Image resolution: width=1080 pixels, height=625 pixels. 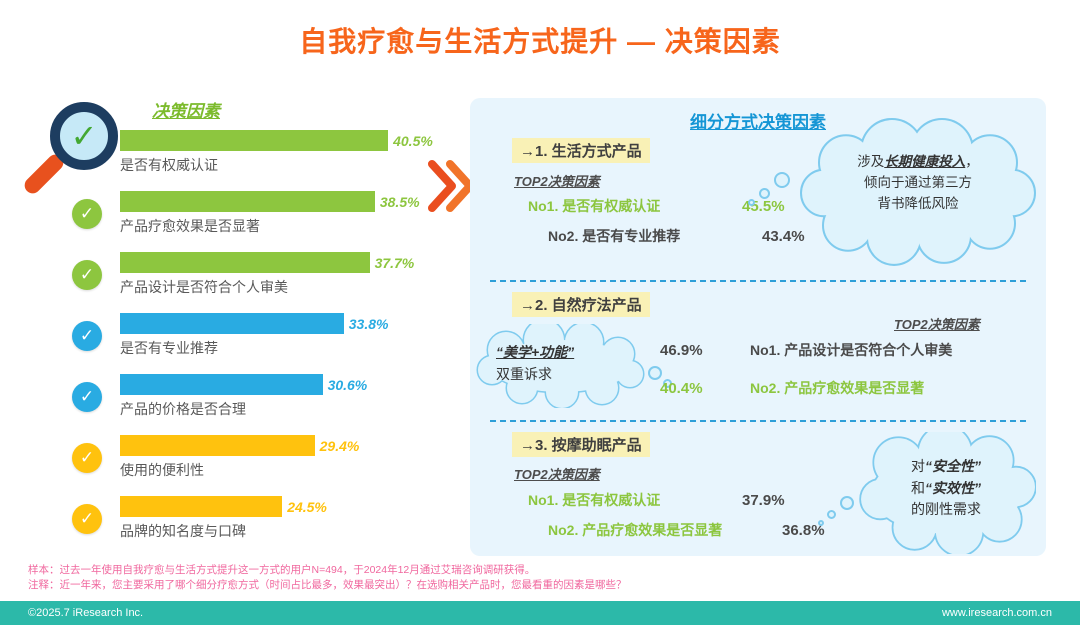 I want to click on top2-item: 40.4% No2. 产品疗愈效果是否显著, so click(x=792, y=388).